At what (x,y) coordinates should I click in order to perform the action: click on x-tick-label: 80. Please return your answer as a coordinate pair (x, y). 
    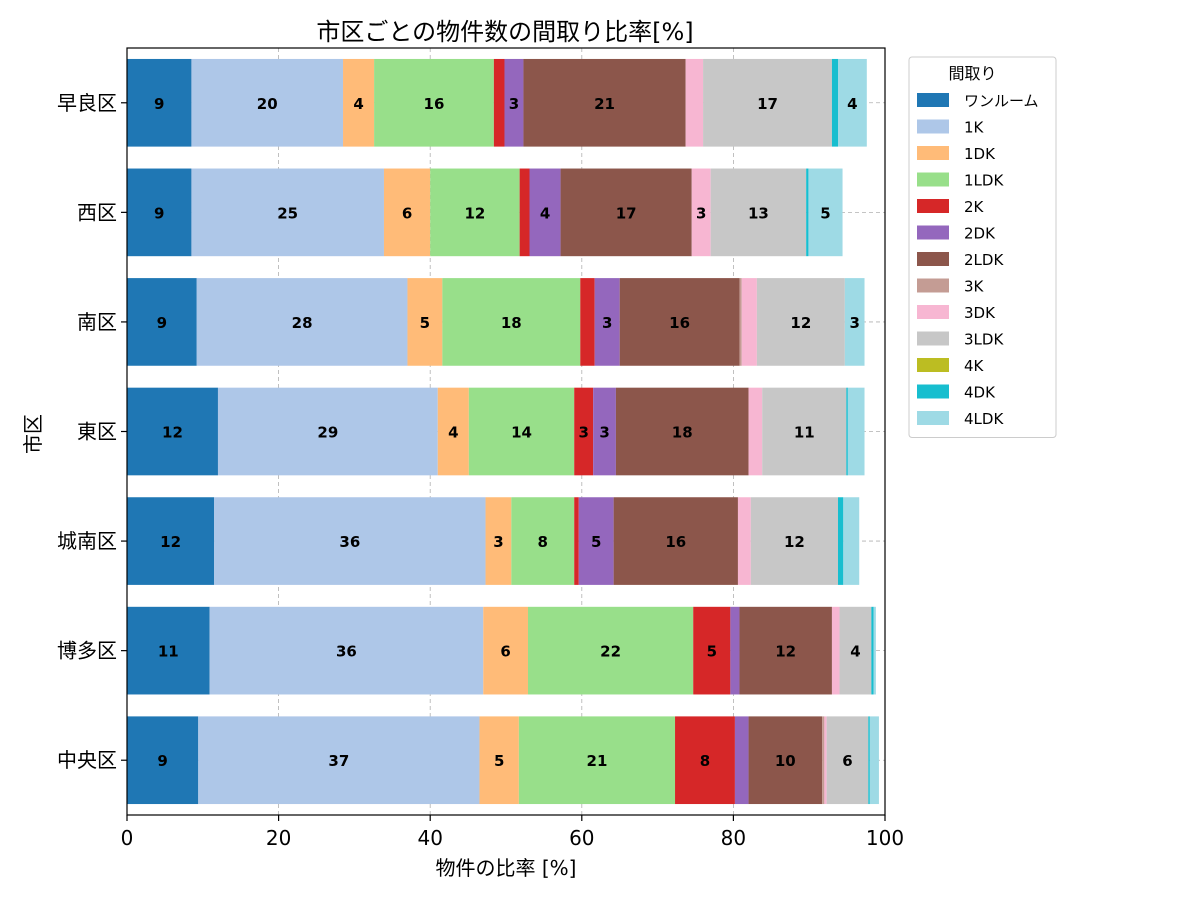
    Looking at the image, I should click on (733, 838).